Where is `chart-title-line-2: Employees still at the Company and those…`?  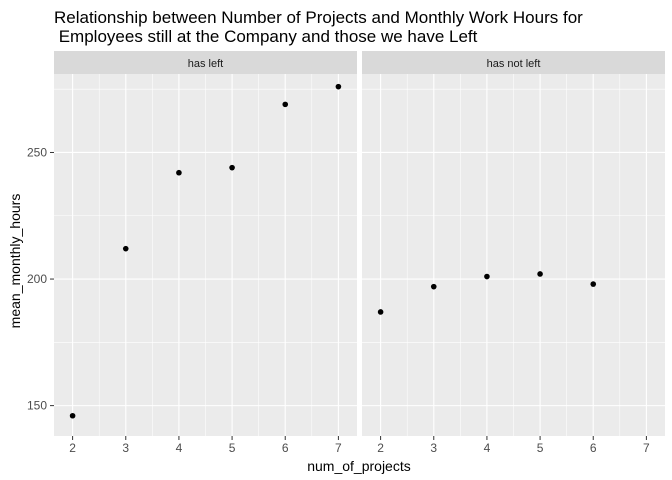 chart-title-line-2: Employees still at the Company and those… is located at coordinates (266, 36).